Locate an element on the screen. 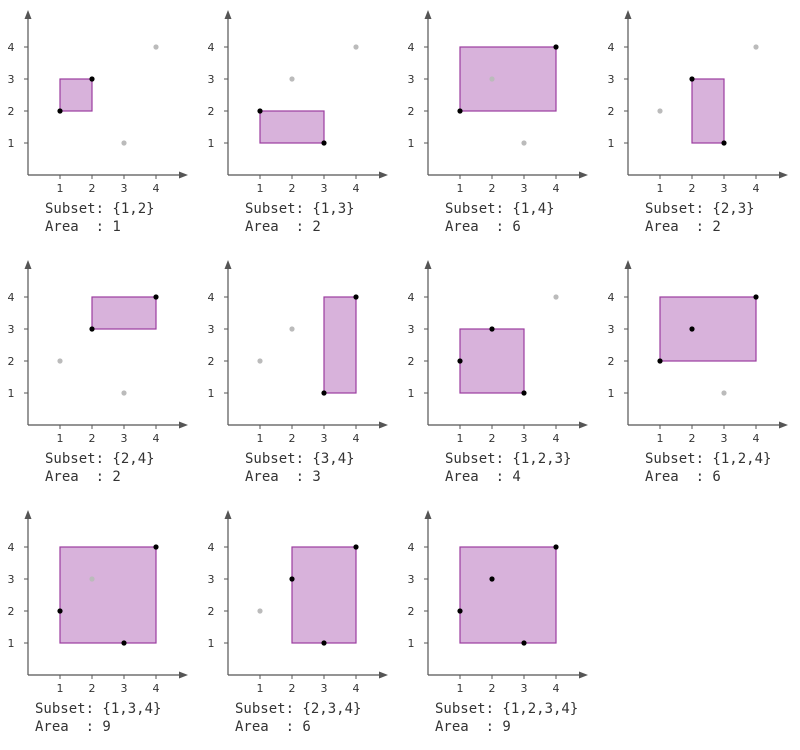 This screenshot has height=750, width=800. subset-panel-10: 1 1 2 2 3 3 4 4 is located at coordinates (298, 602).